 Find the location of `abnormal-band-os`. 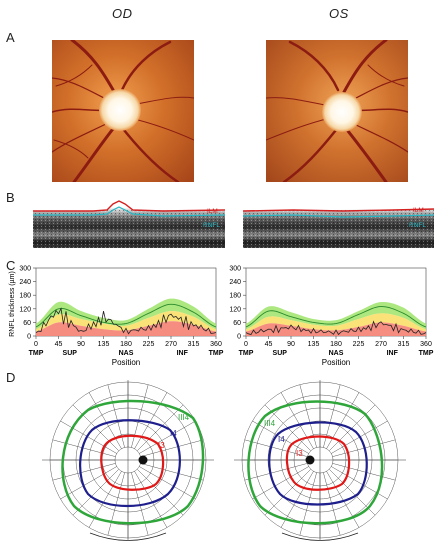

abnormal-band-os is located at coordinates (336, 329).